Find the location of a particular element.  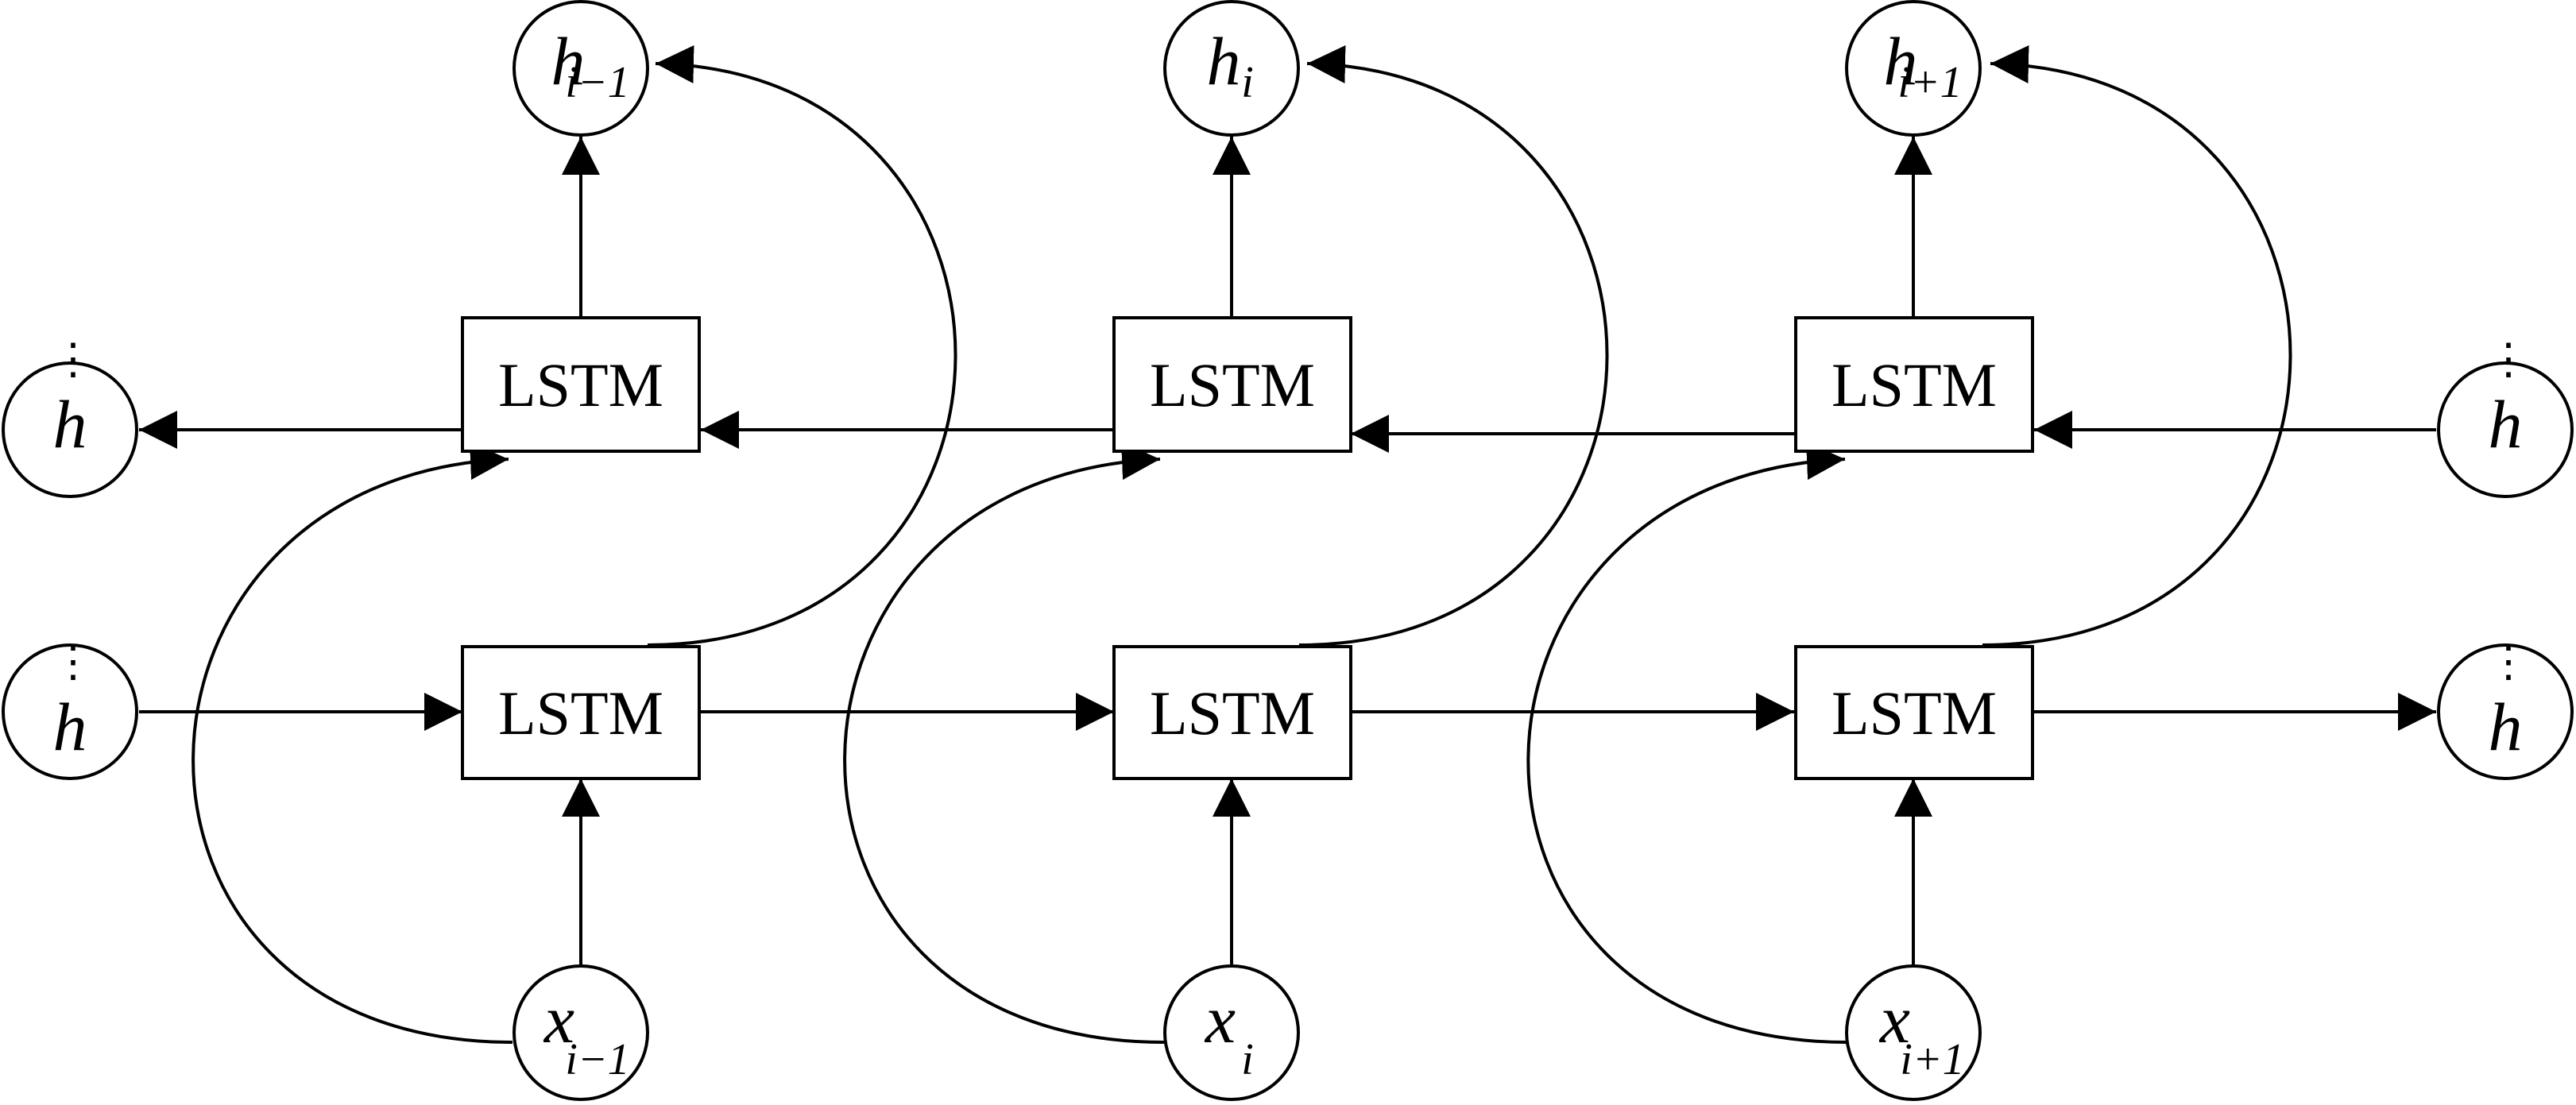

lstm-backward-3: LSTM is located at coordinates (1914, 384).